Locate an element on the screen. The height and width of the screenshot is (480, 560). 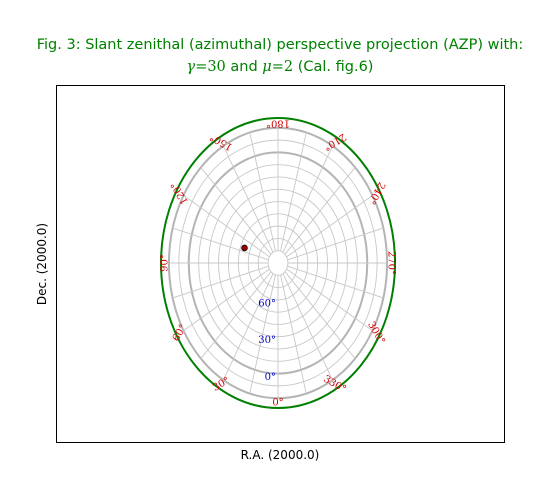
mu-value: =2 is located at coordinates (282, 67).